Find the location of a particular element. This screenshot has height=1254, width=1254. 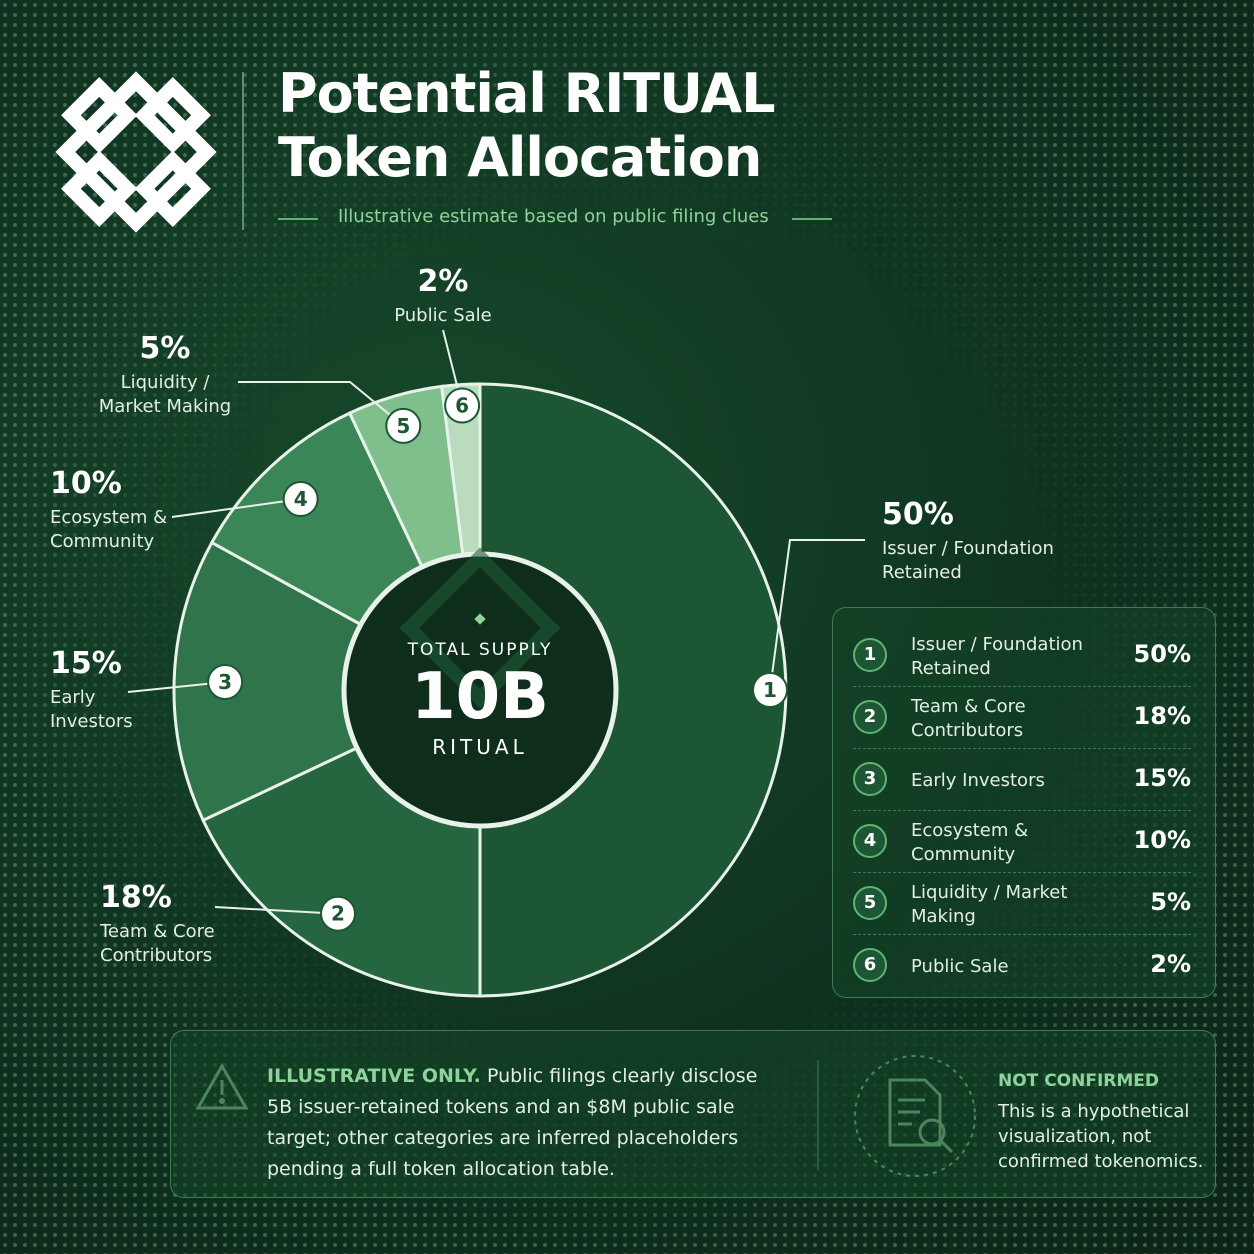

slice-percent: 5% is located at coordinates (165, 348).